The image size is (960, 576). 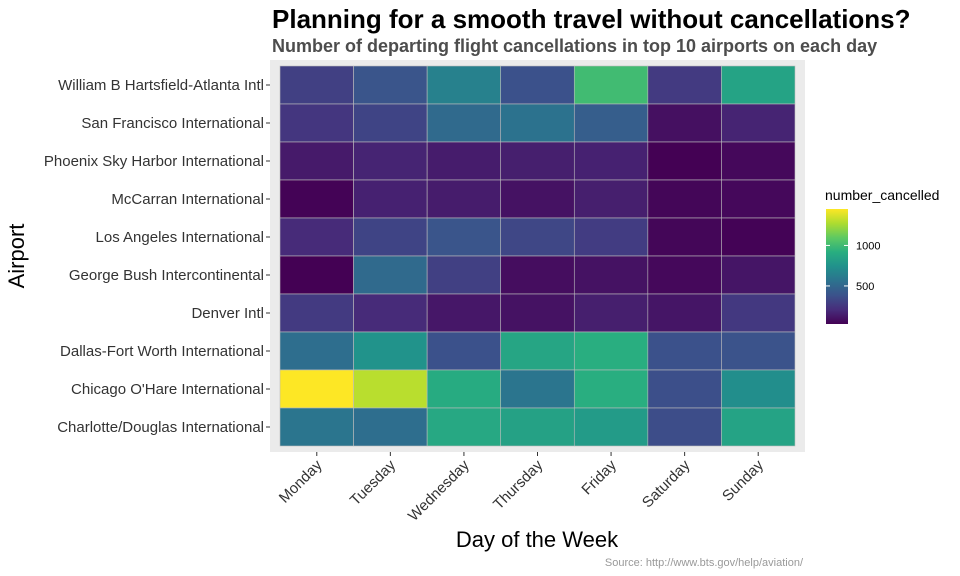 I want to click on y-tick-label: Denver Intl, so click(x=227, y=313).